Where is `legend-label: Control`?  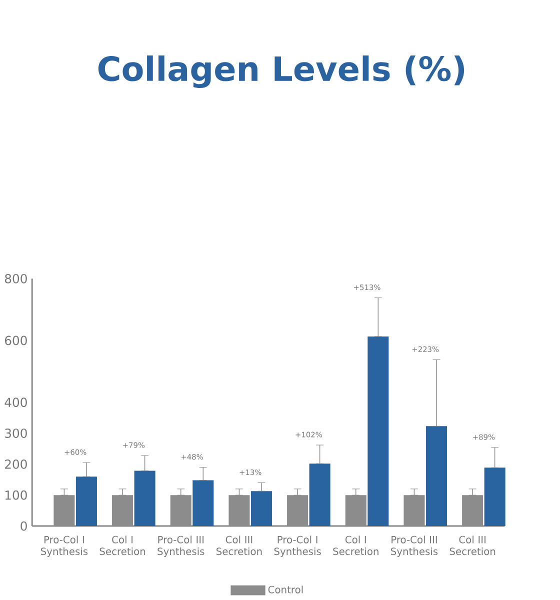 legend-label: Control is located at coordinates (285, 590).